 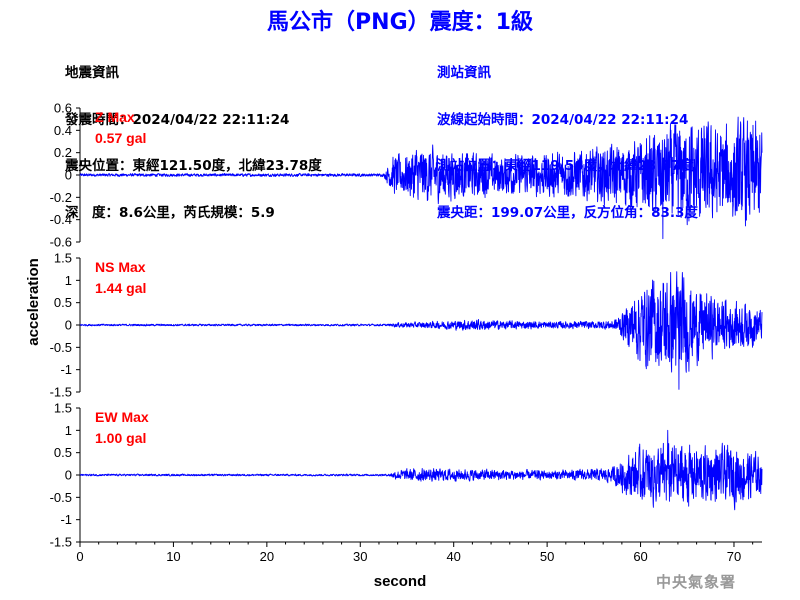 What do you see at coordinates (563, 119) in the screenshot?
I see `waveform-start-time: 波線起始時間：2024/04/22 22:11:24` at bounding box center [563, 119].